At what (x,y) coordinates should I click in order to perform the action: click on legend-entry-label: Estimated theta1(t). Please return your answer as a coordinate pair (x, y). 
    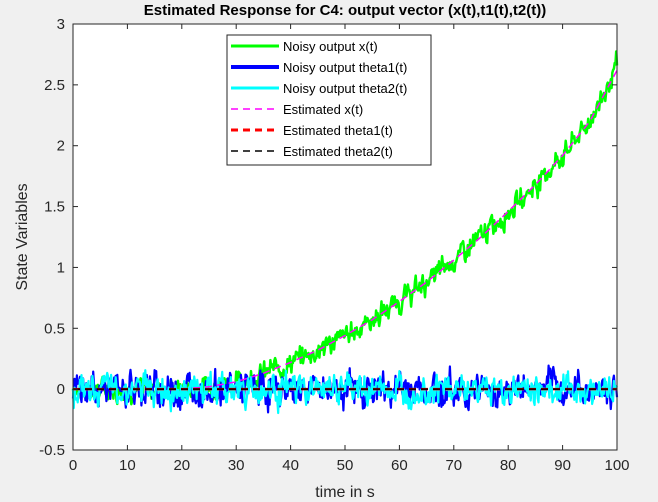
    Looking at the image, I should click on (338, 130).